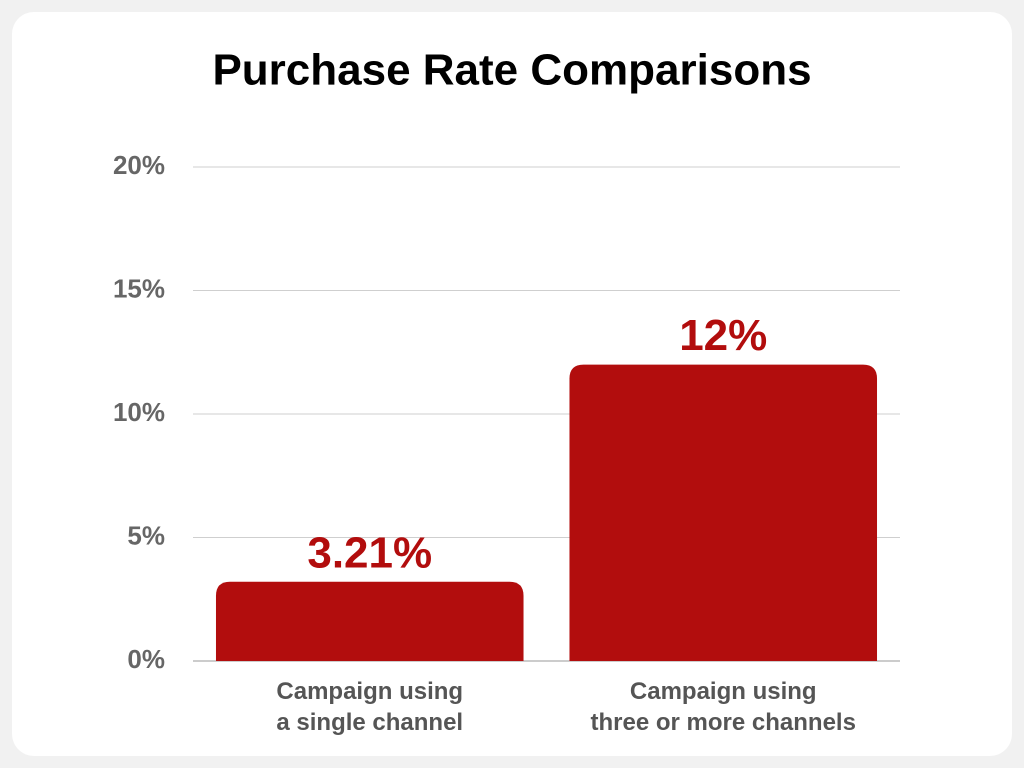 The image size is (1024, 768). What do you see at coordinates (370, 707) in the screenshot?
I see `x-tick-label: Campaign using a single channel` at bounding box center [370, 707].